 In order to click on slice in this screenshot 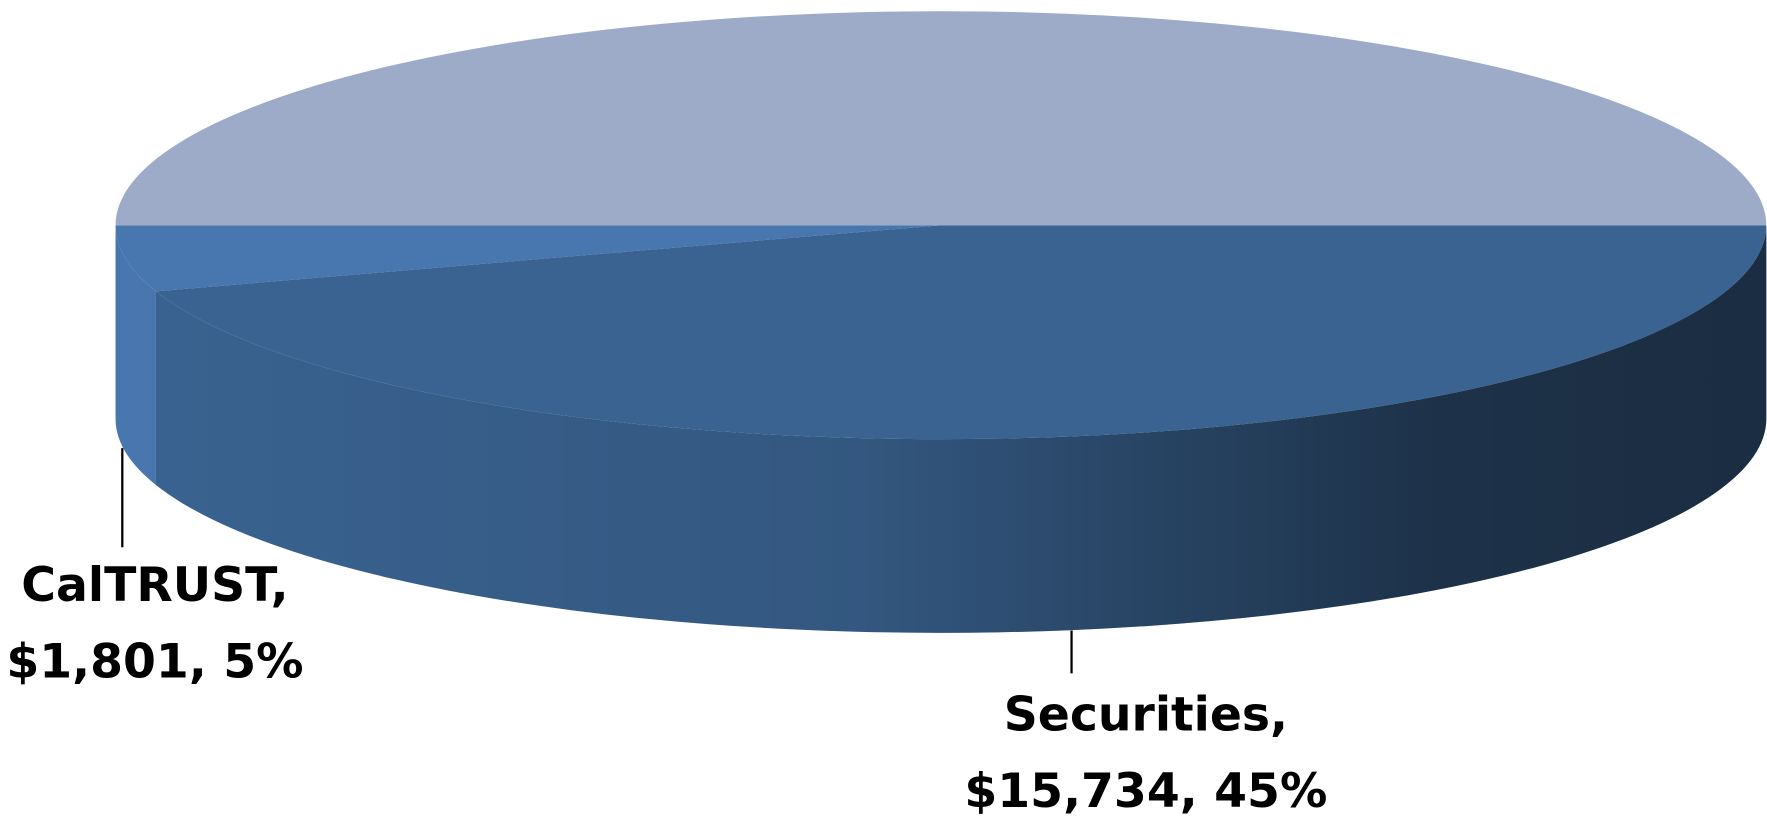, I will do `click(528, 258)`.